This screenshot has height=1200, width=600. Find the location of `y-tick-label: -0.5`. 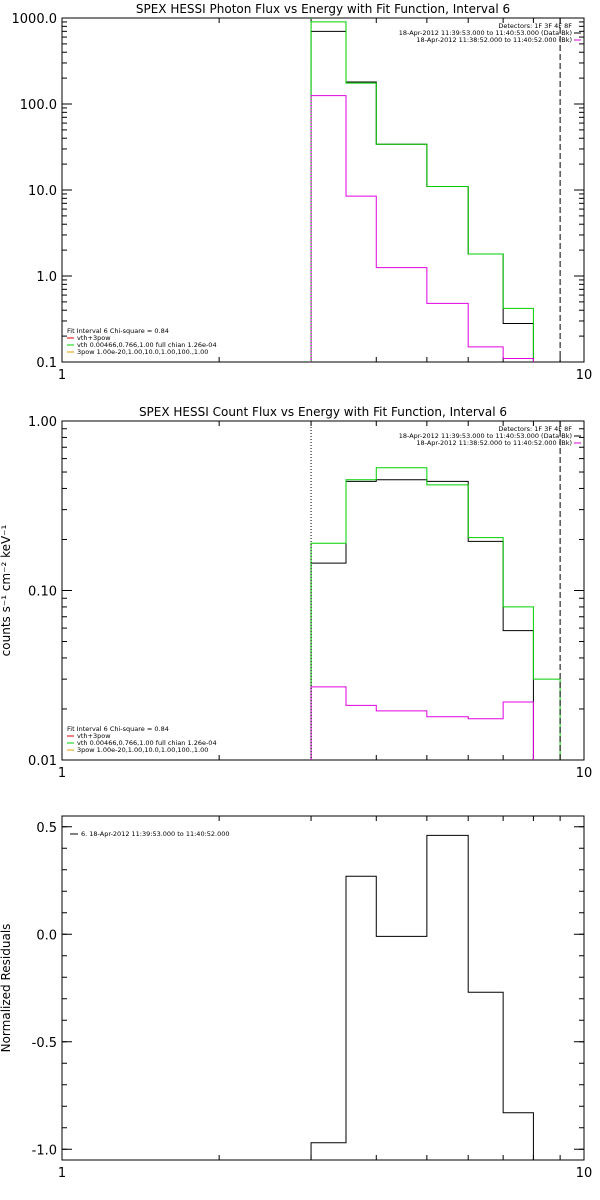

y-tick-label: -0.5 is located at coordinates (44, 1043).